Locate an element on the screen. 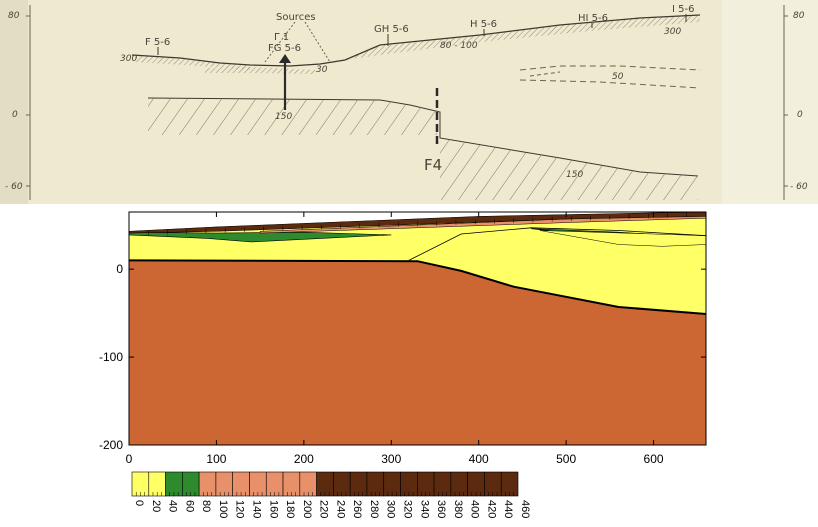 This screenshot has height=527, width=818. note-50: 50 is located at coordinates (618, 77).